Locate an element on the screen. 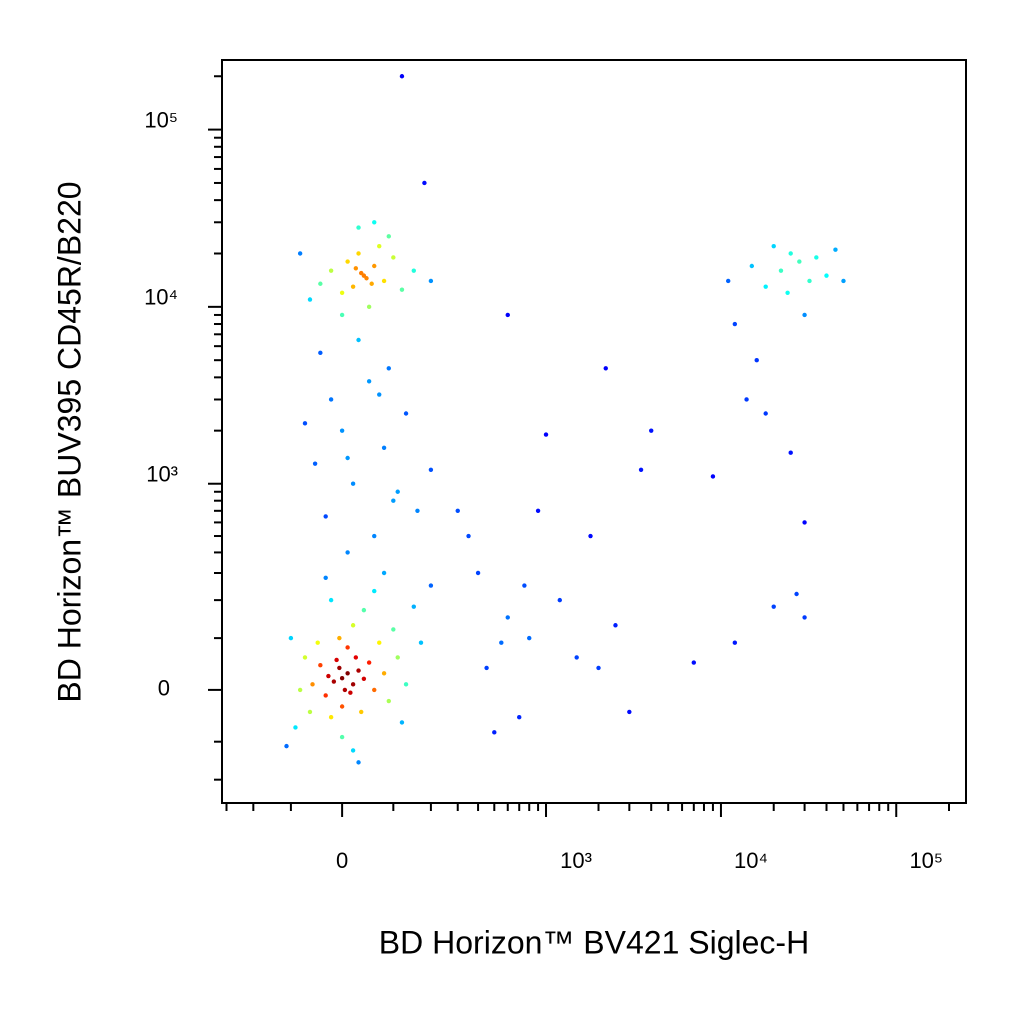 This screenshot has width=1024, height=1024. x-tick-label: 10³ is located at coordinates (576, 860).